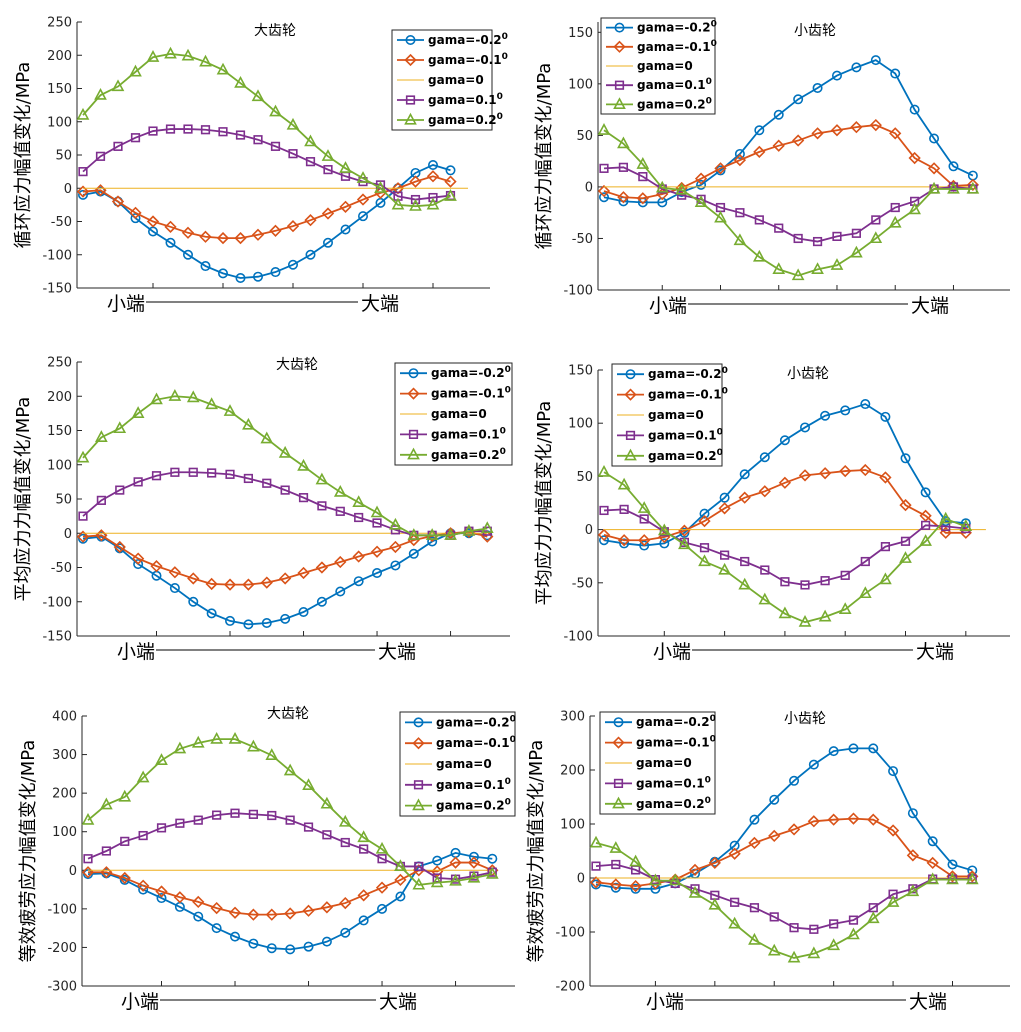 The image size is (1021, 1032). Describe the element at coordinates (784, 475) in the screenshot. I see `series-line` at that location.